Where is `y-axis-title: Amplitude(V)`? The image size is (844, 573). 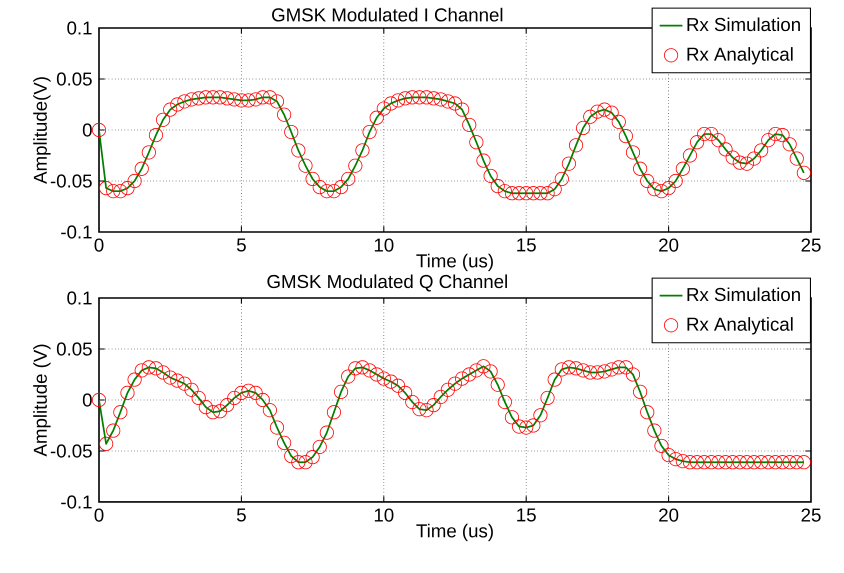 y-axis-title: Amplitude(V) is located at coordinates (42, 130).